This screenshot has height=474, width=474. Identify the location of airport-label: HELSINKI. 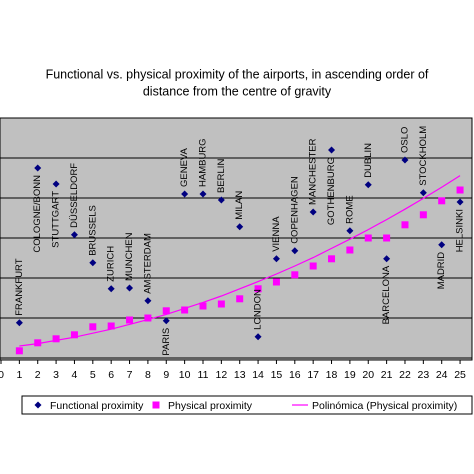
(460, 230).